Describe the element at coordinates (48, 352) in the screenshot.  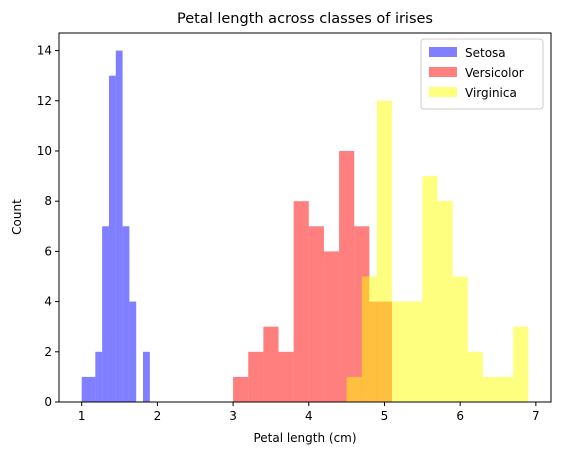
I see `y-tick-label: 2` at that location.